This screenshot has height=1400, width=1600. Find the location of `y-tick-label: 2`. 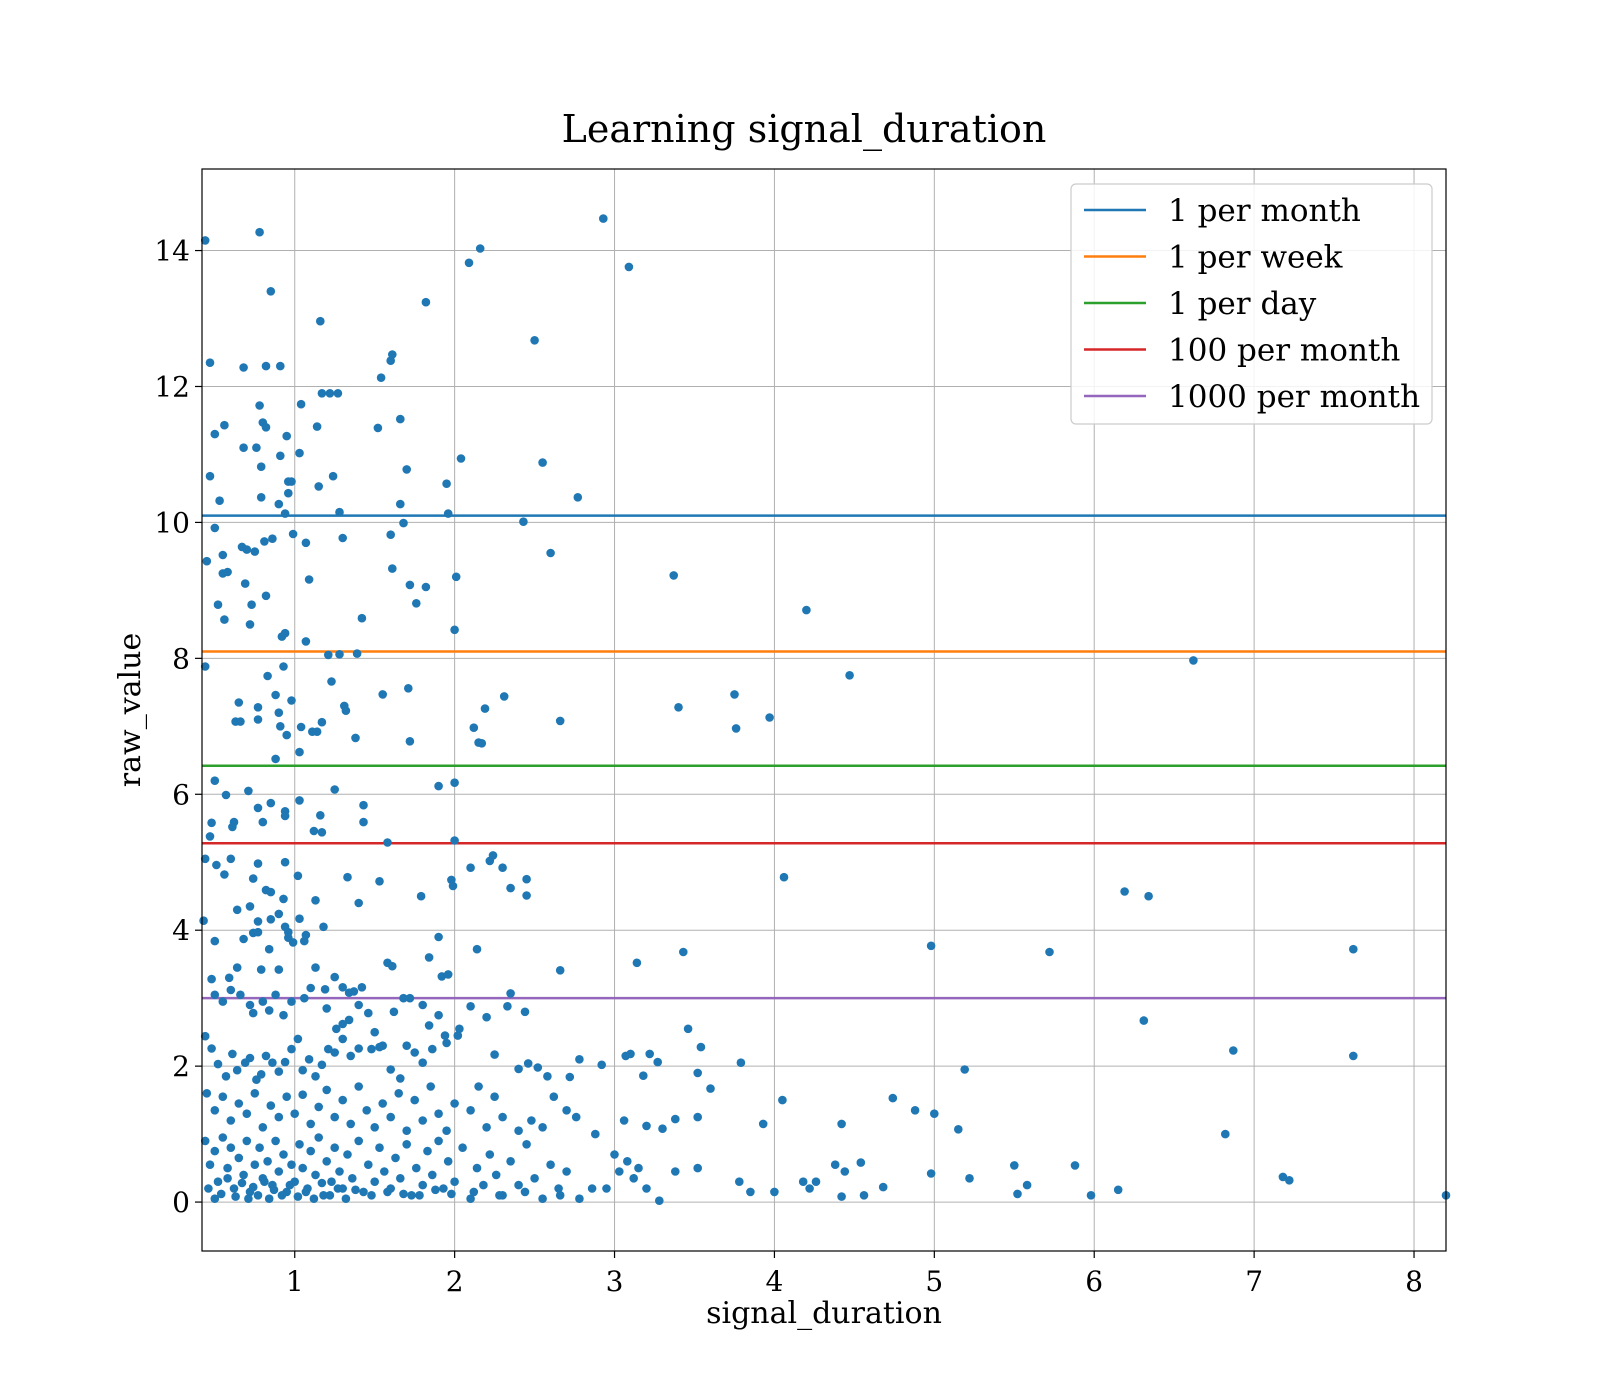

y-tick-label: 2 is located at coordinates (181, 1066).